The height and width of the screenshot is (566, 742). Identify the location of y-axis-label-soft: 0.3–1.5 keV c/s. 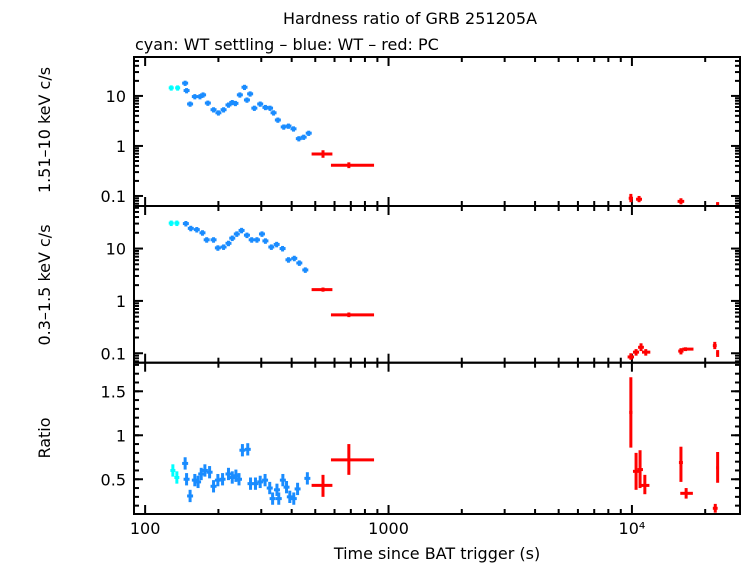
(44, 284).